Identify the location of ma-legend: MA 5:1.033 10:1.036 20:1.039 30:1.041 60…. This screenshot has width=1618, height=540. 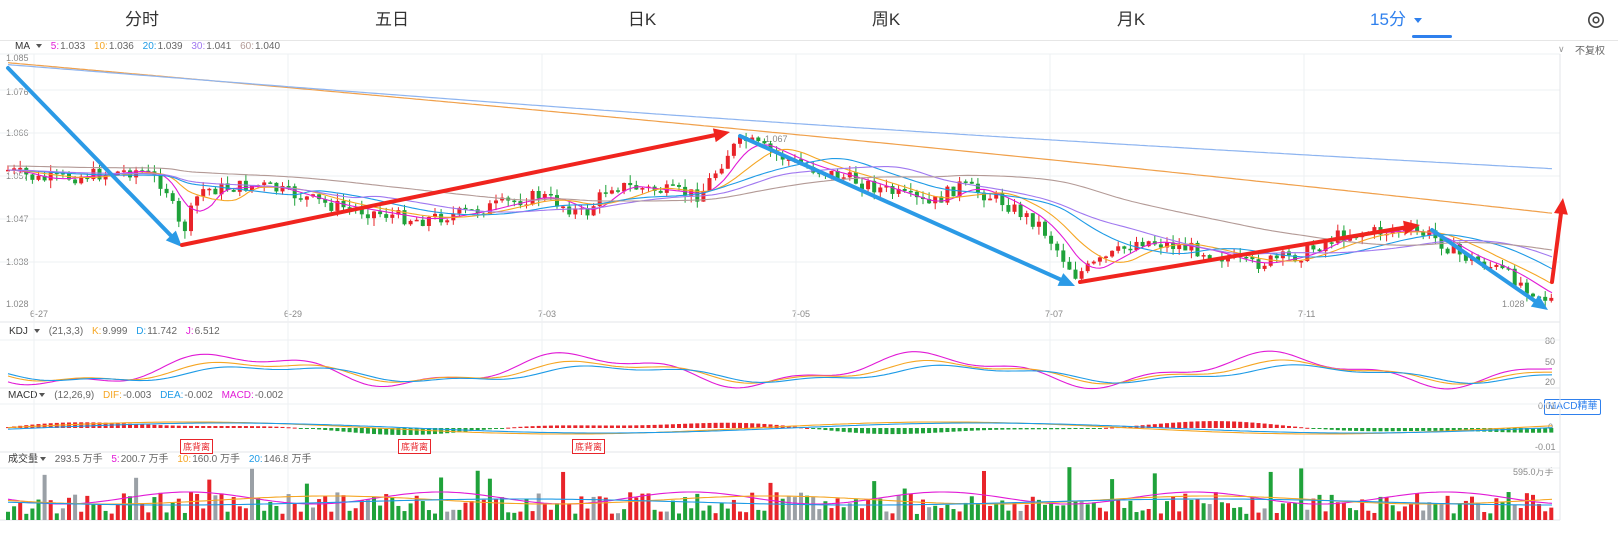
(150, 47).